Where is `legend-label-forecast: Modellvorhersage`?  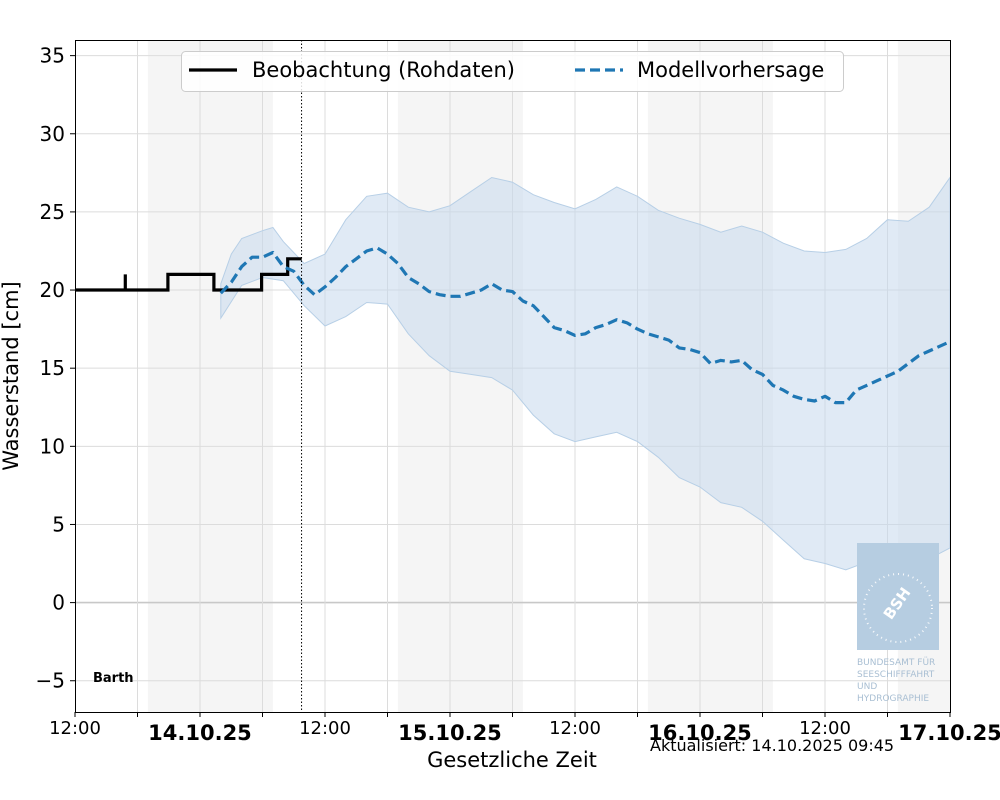 legend-label-forecast: Modellvorhersage is located at coordinates (730, 70).